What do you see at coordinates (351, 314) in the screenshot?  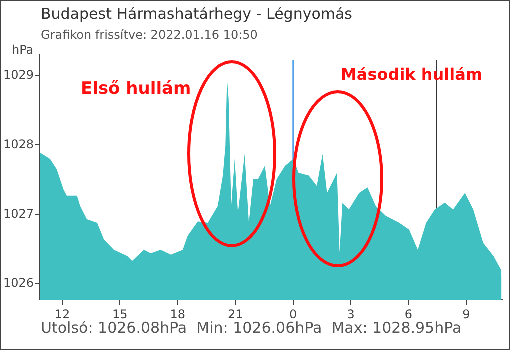 I see `x-tick-label: 3` at bounding box center [351, 314].